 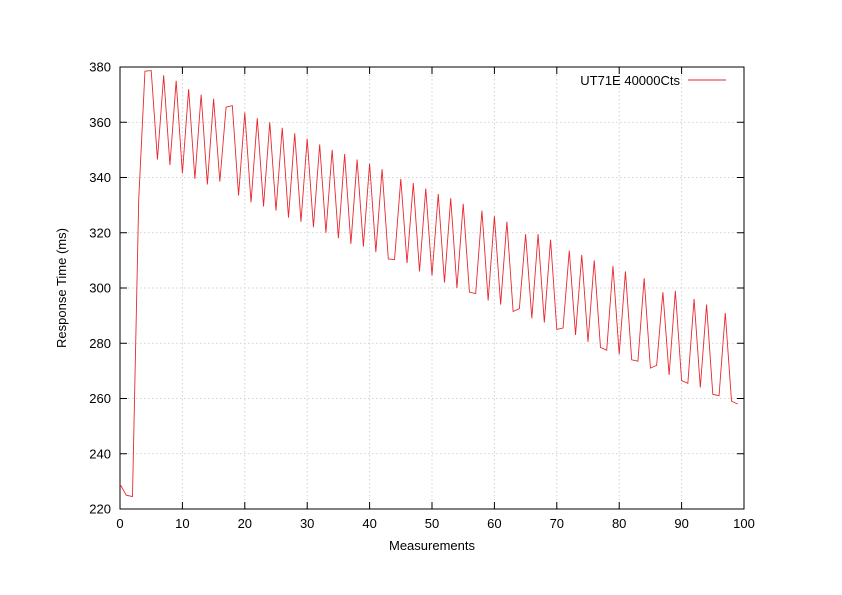 I want to click on x-tick-label: 40, so click(x=369, y=523).